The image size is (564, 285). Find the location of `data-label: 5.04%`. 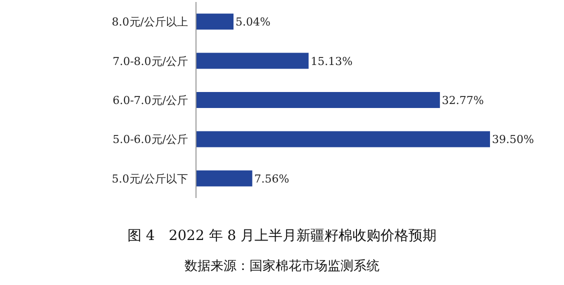

data-label: 5.04% is located at coordinates (253, 22).